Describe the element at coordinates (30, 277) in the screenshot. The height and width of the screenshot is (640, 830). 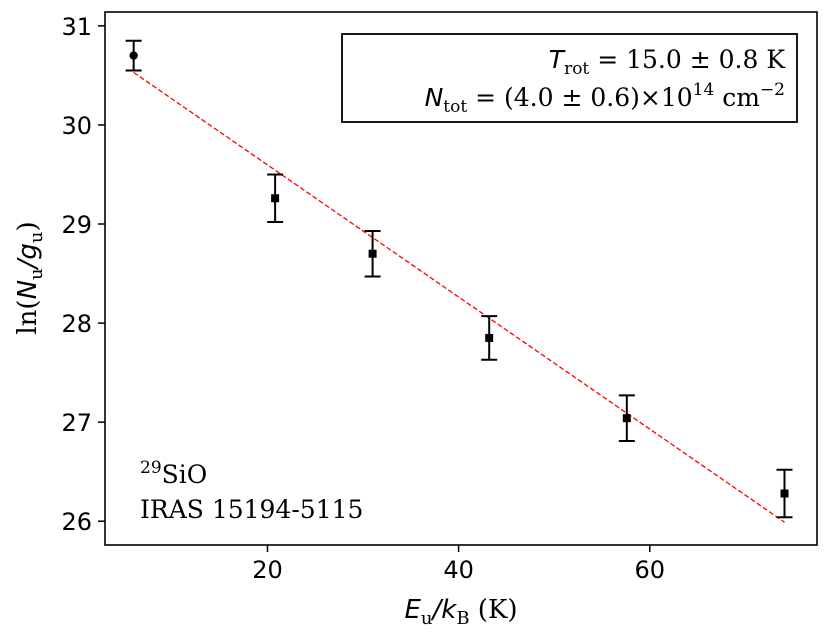
I see `y-axis-label: ln(Nu/gu)` at that location.